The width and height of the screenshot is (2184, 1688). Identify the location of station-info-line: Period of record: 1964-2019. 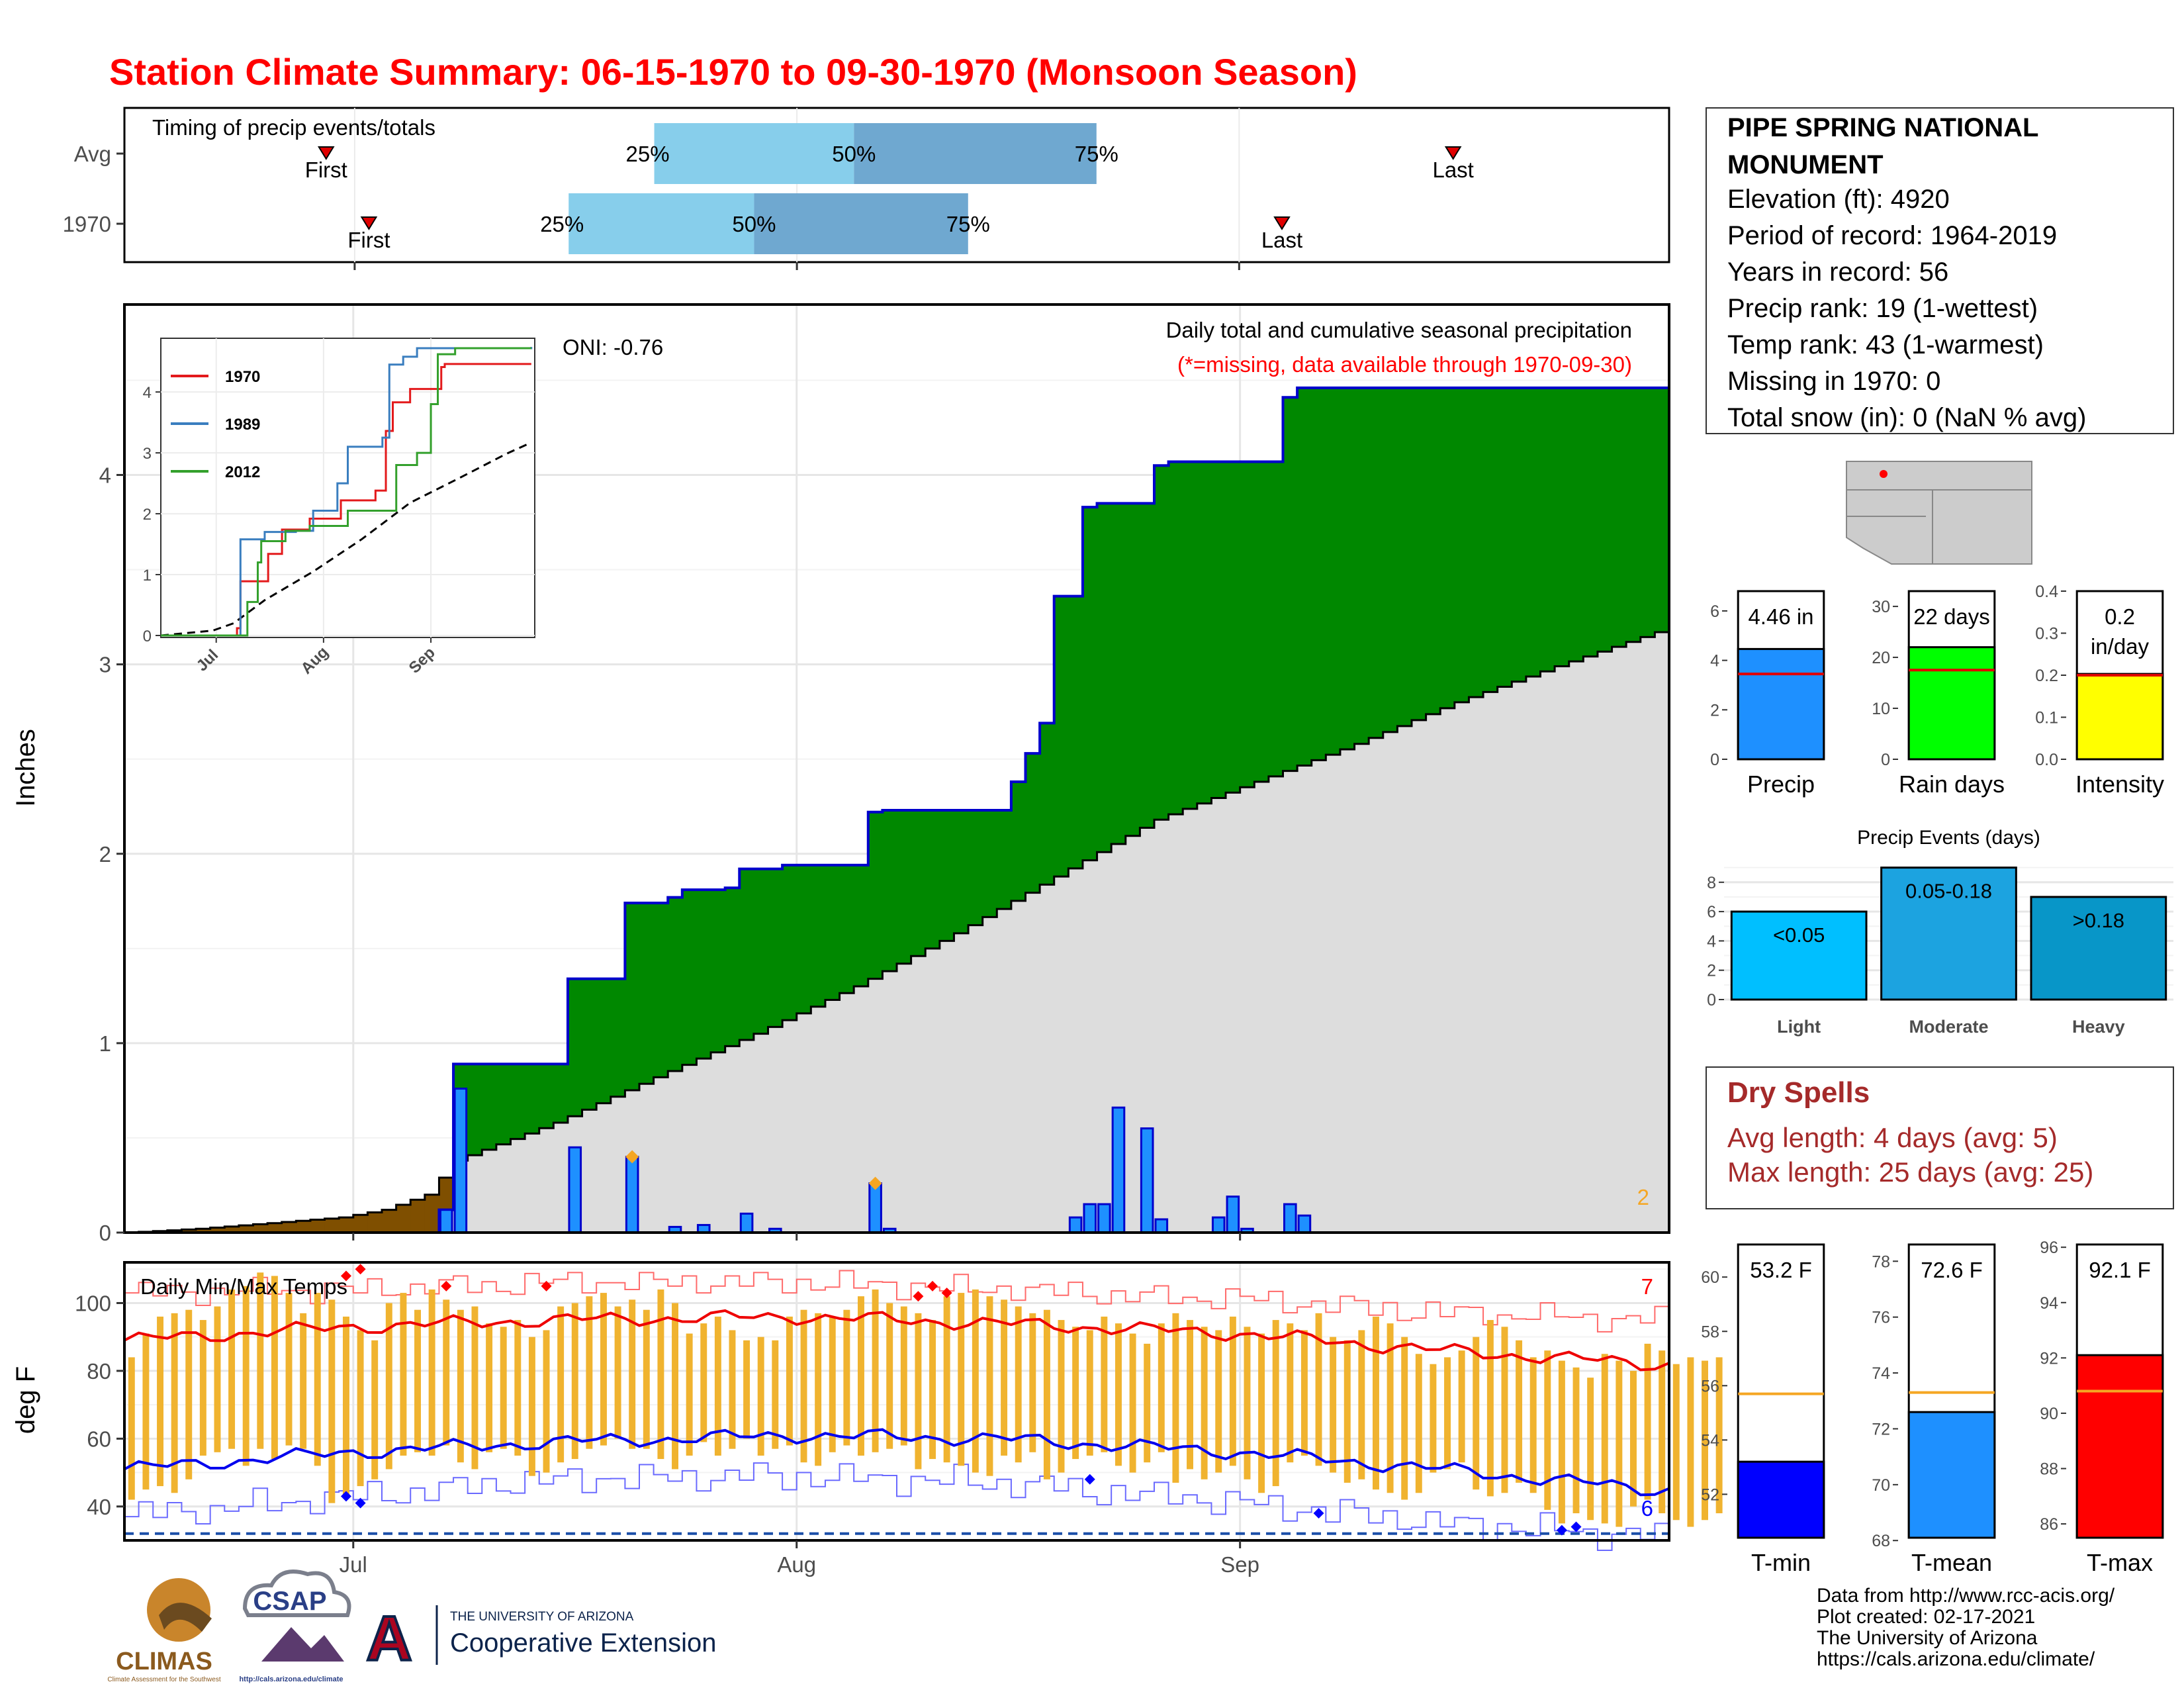
(1892, 235).